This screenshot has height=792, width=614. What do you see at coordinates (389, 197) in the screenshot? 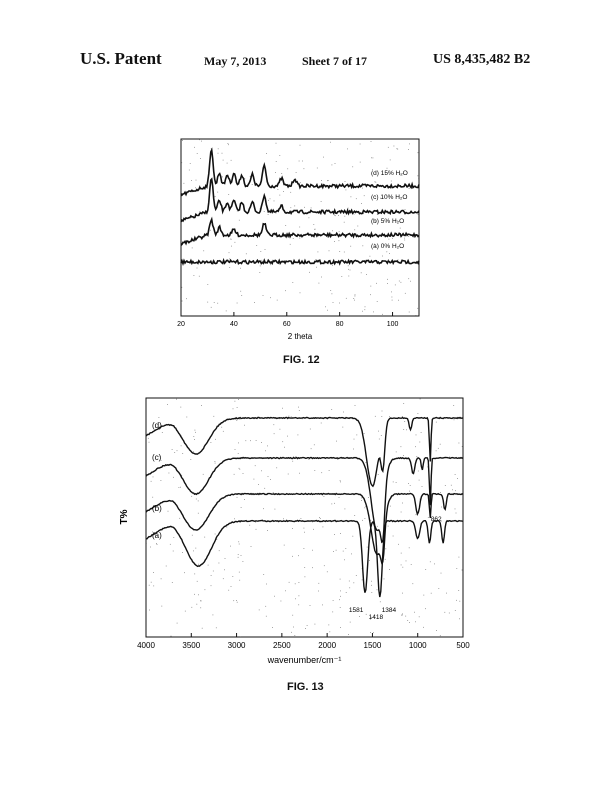
I see `fig12-series-label: (c) 10% H₂O` at bounding box center [389, 197].